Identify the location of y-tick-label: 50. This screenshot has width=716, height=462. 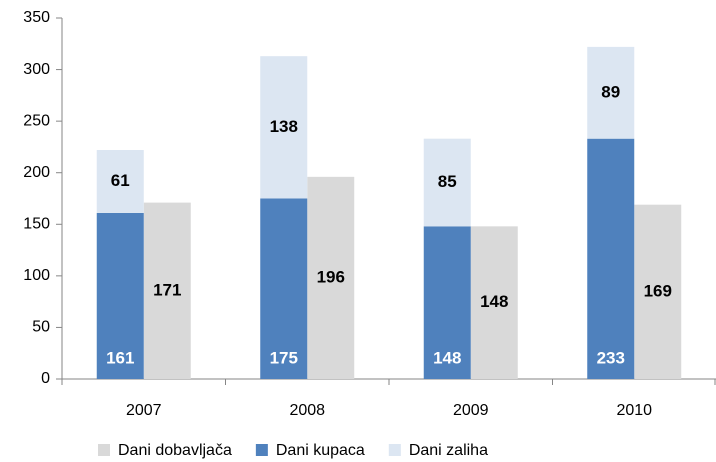
(41, 327).